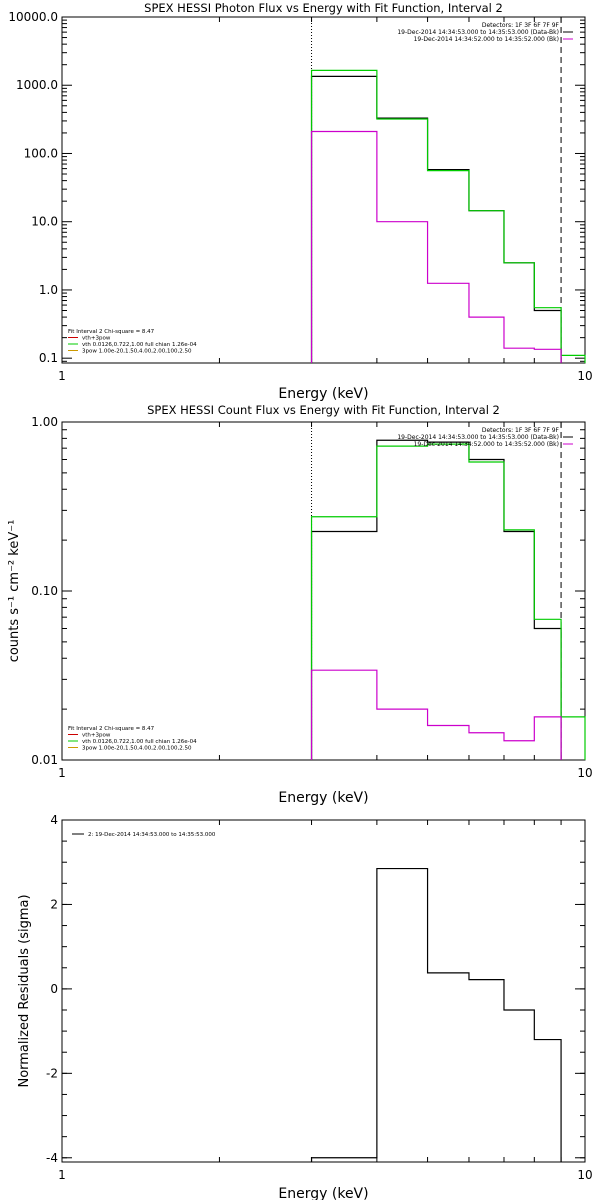 The width and height of the screenshot is (600, 1204). I want to click on y-axis-label: Normalized Residuals (sigma), so click(24, 990).